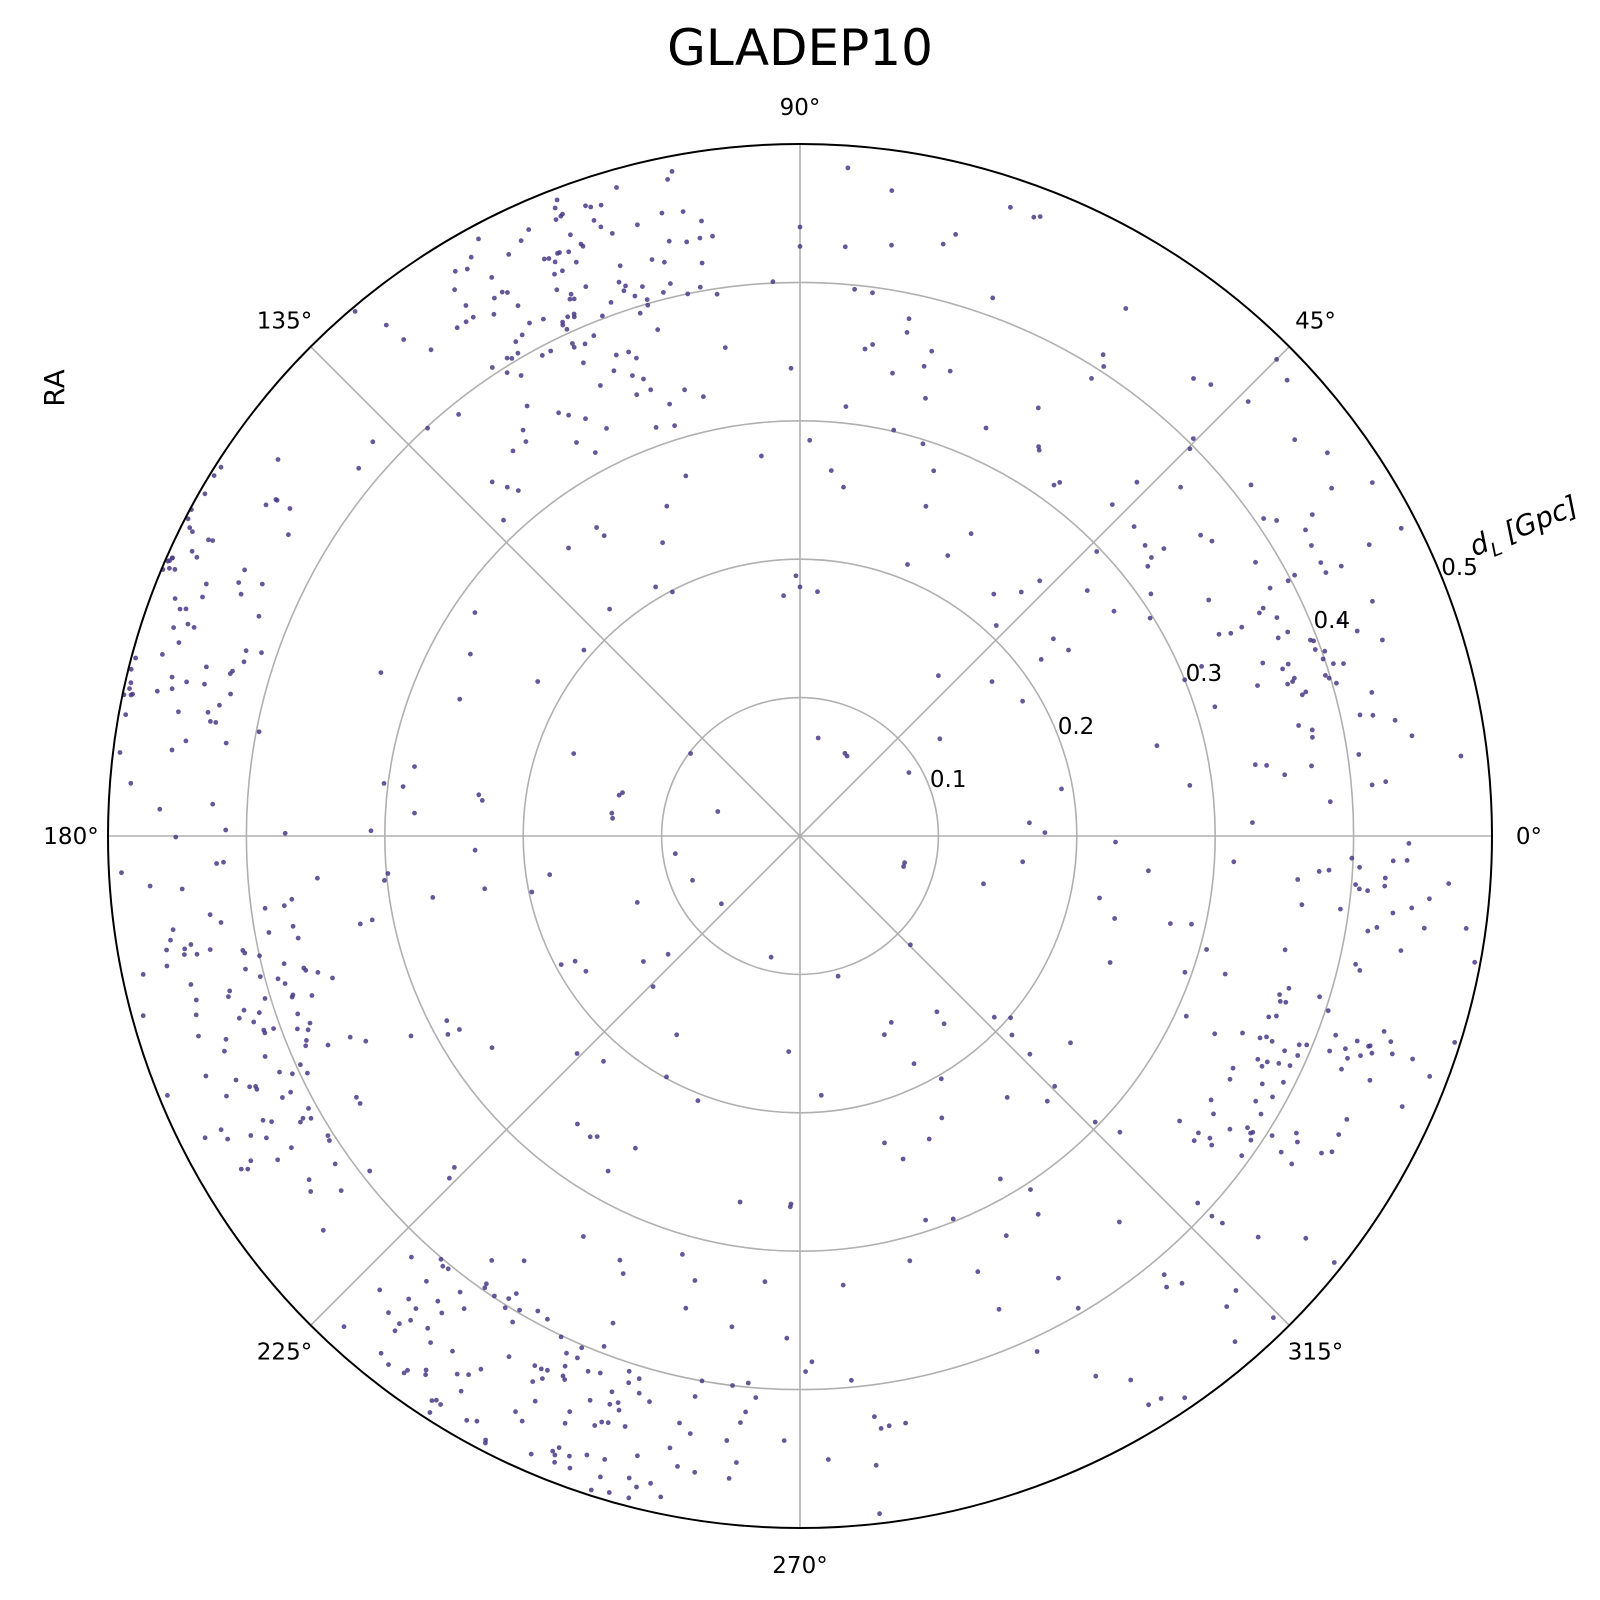  What do you see at coordinates (1459, 568) in the screenshot?
I see `radial-tick-label: 0.5` at bounding box center [1459, 568].